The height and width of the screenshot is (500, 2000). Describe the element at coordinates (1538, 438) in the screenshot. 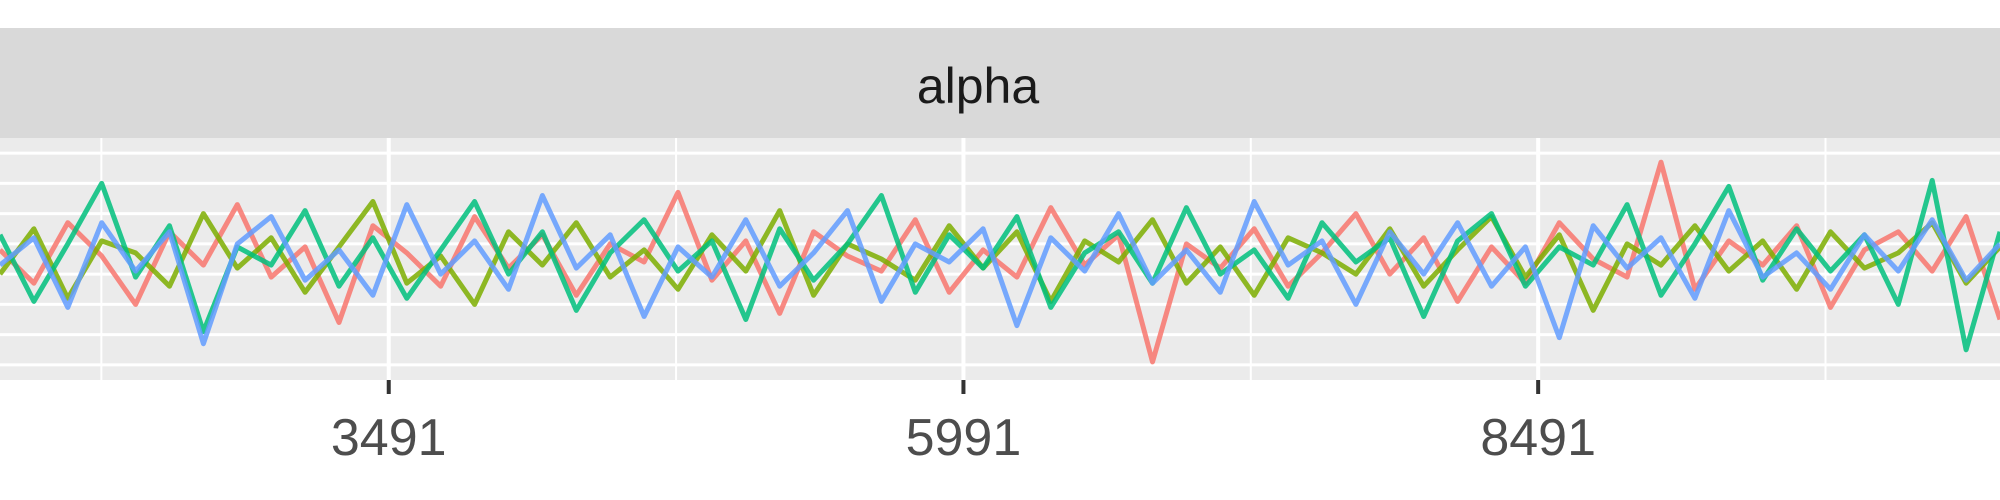

I see `x-tick-label-2: 8491` at that location.